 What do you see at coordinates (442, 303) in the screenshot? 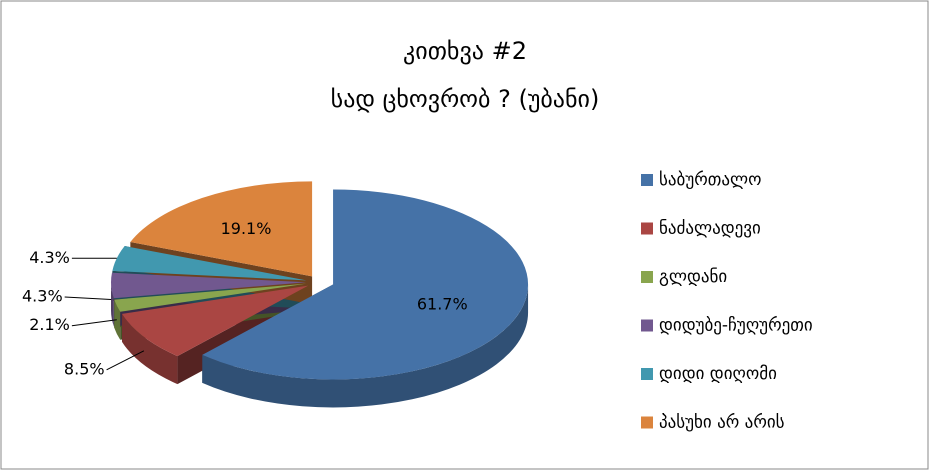
I see `data-label: 61.7%` at bounding box center [442, 303].